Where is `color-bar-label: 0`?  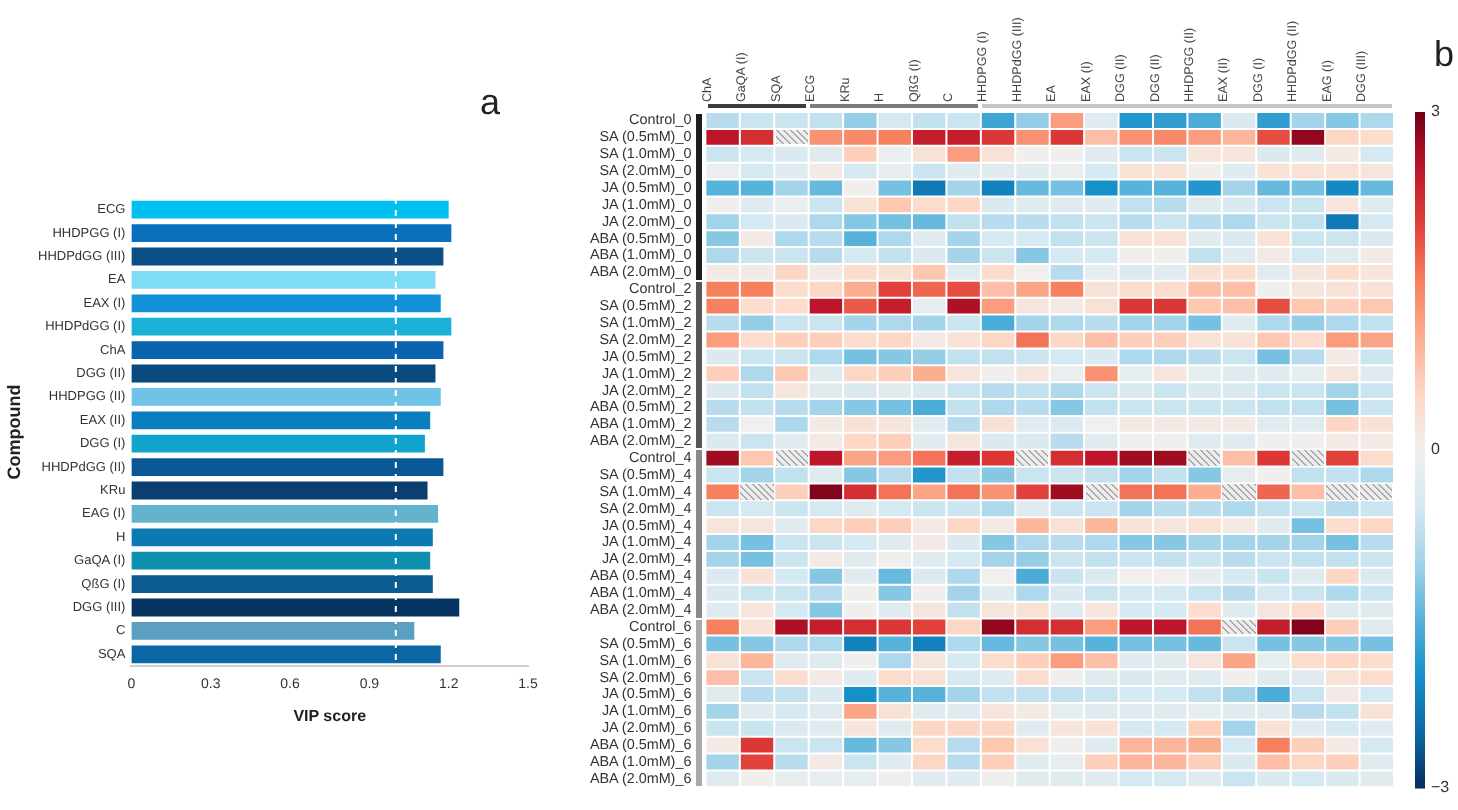
color-bar-label: 0 is located at coordinates (1436, 449).